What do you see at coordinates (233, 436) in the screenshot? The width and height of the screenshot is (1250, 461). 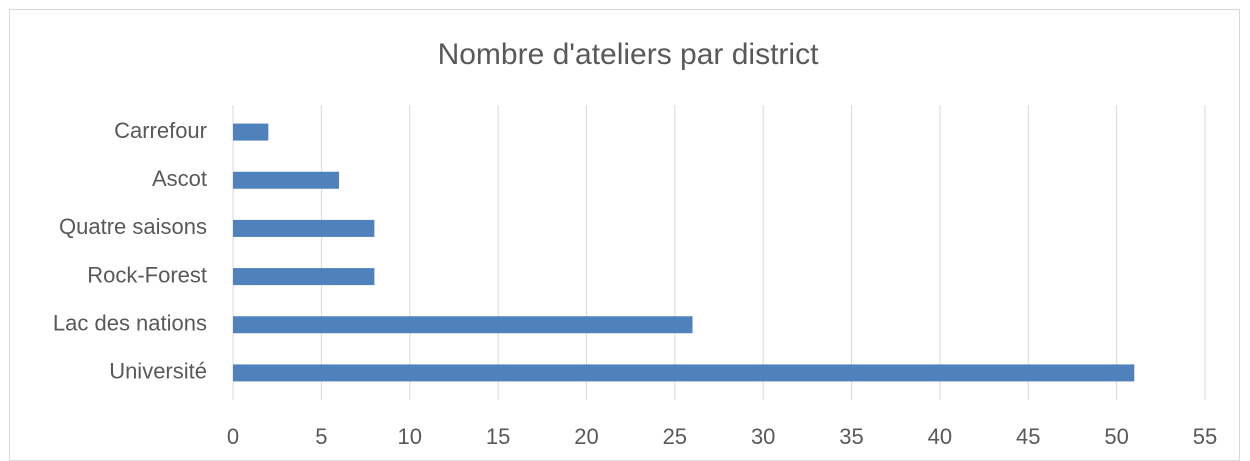 I see `x-tick-label: 0` at bounding box center [233, 436].